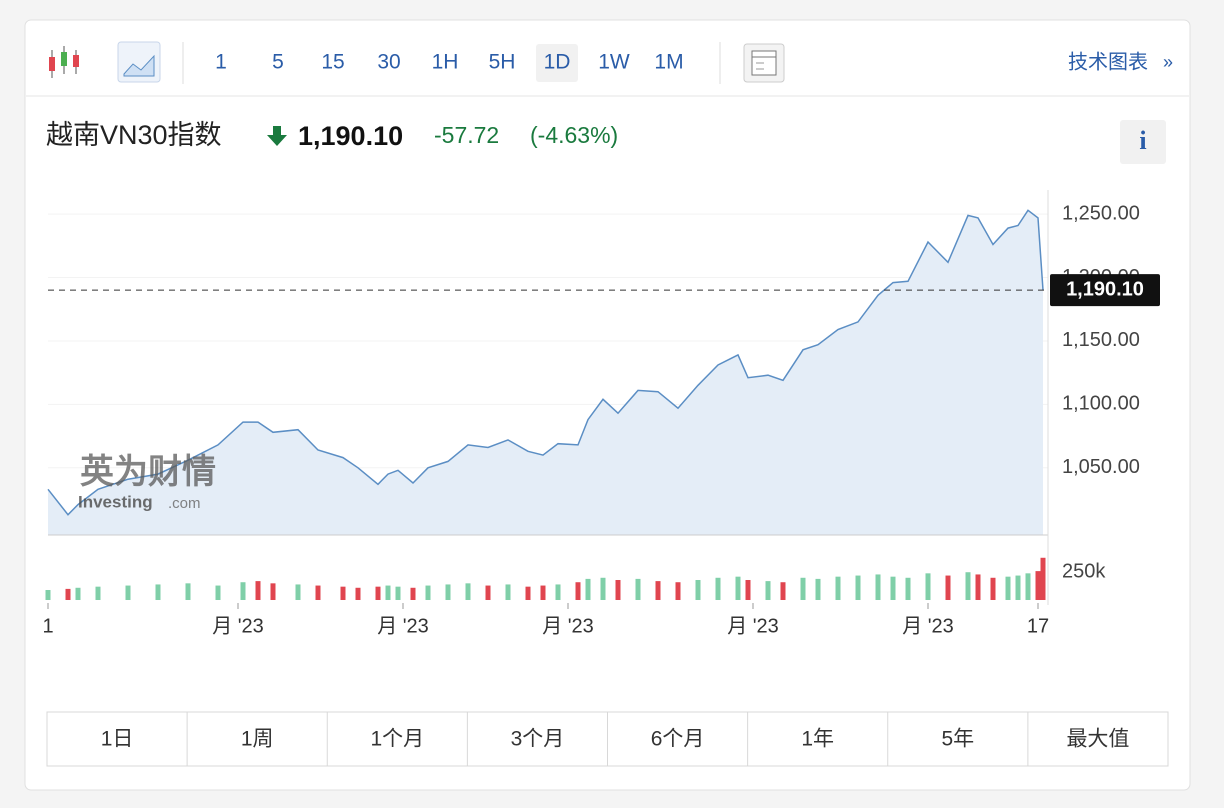  Describe the element at coordinates (1101, 467) in the screenshot. I see `y-tick-label: 1,050.00` at that location.